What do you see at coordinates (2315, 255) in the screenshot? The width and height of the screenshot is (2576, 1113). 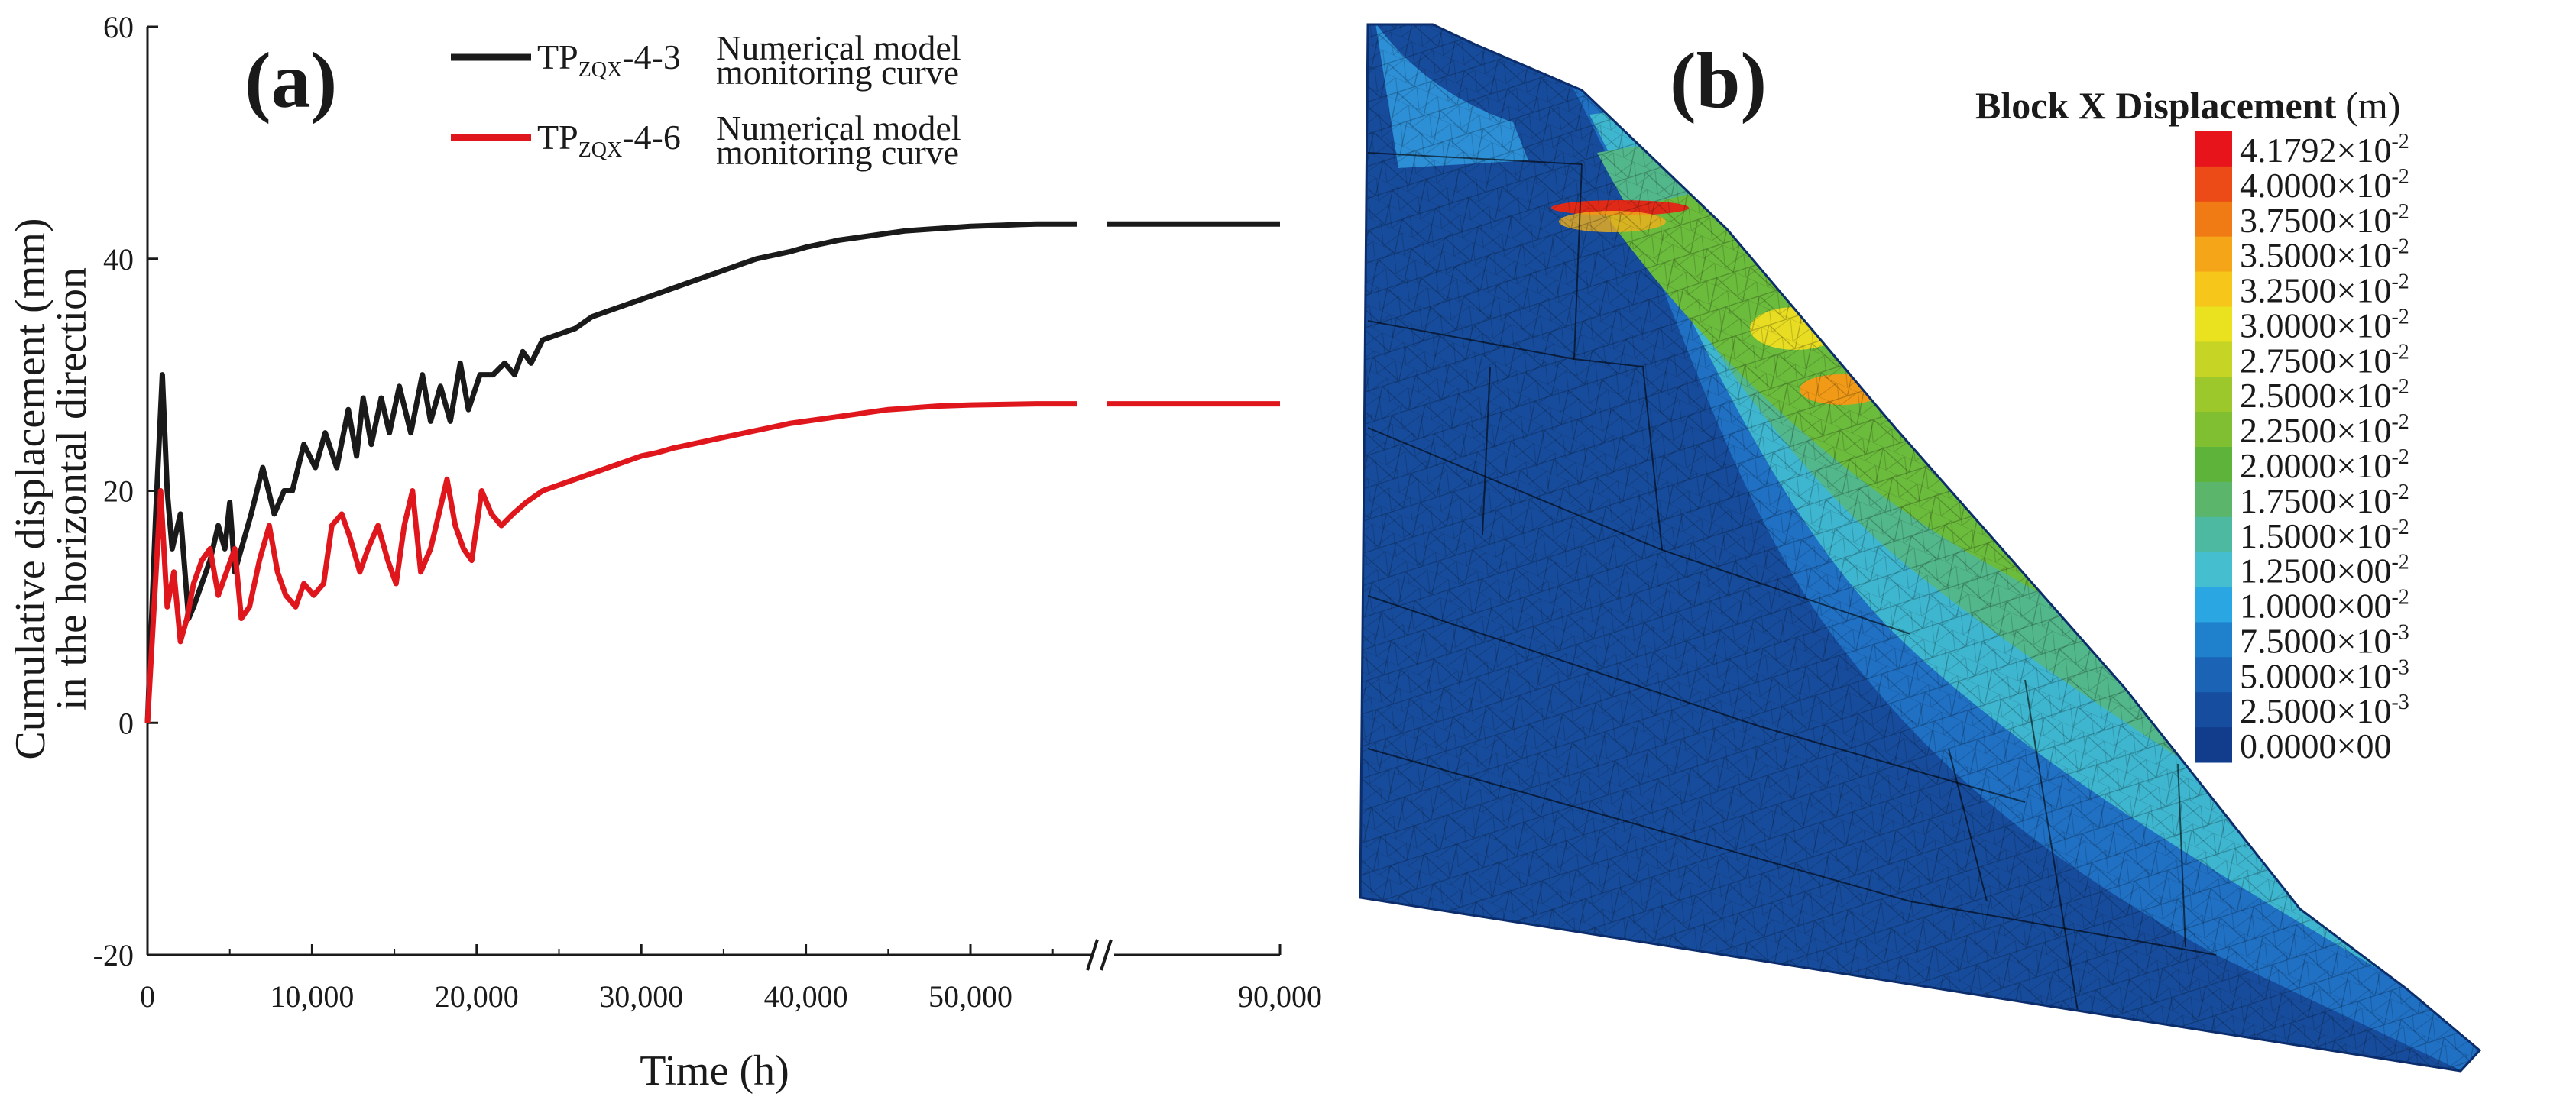 I see `colorbar-label-main: 3.5000×10` at bounding box center [2315, 255].